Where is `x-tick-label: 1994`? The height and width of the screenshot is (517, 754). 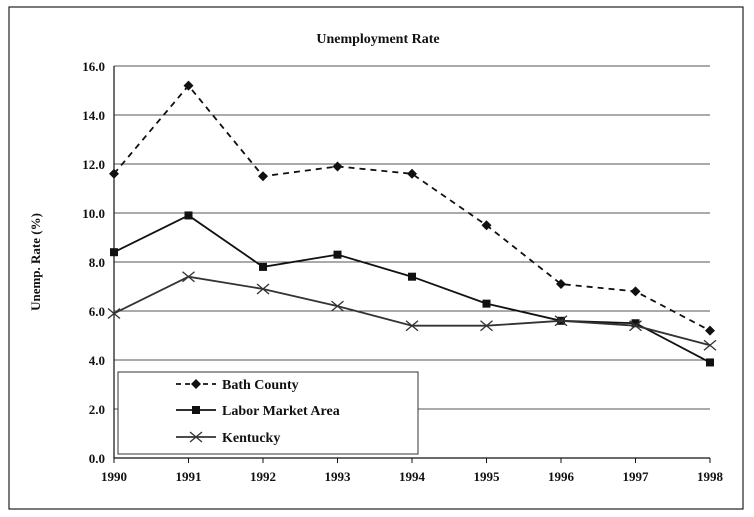 x-tick-label: 1994 is located at coordinates (412, 476).